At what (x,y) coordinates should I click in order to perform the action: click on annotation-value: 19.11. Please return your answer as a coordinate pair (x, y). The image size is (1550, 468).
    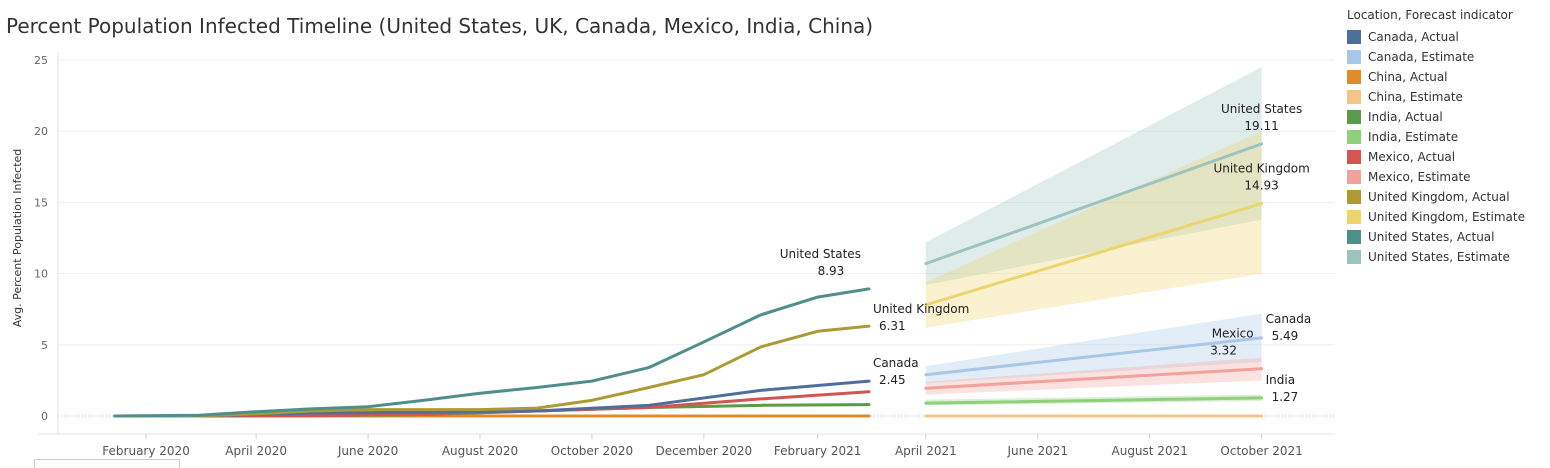
    Looking at the image, I should click on (1261, 126).